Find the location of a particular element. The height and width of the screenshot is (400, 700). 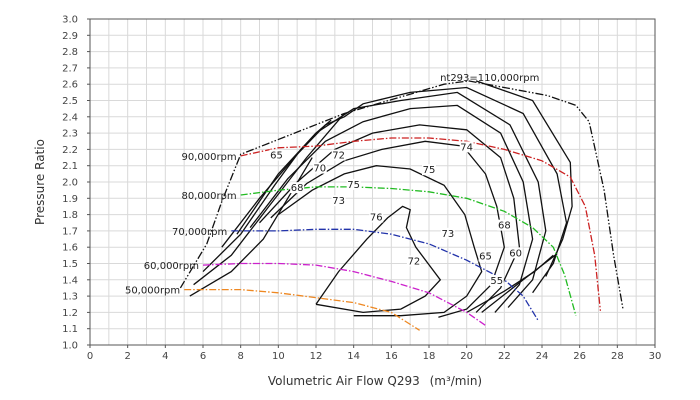

y-tick-label: 2.3 is located at coordinates (70, 134).